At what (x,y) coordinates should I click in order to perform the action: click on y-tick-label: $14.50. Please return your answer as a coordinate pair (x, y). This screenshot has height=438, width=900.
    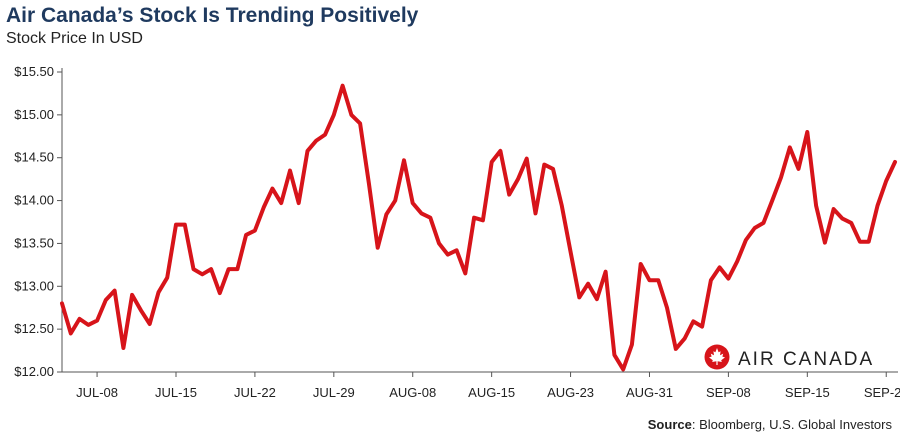
    Looking at the image, I should click on (34, 157).